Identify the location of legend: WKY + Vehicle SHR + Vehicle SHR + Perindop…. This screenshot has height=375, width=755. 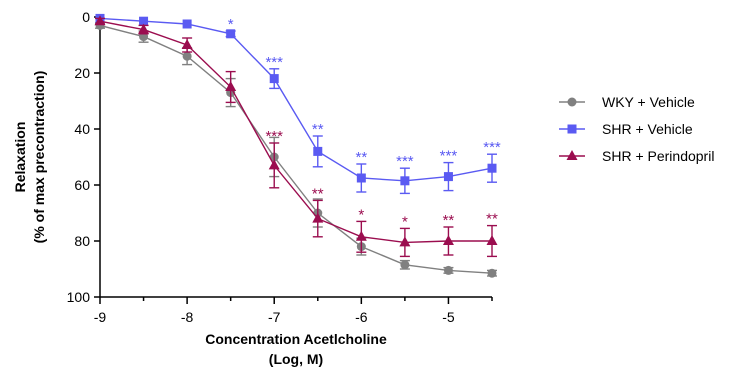
(636, 129).